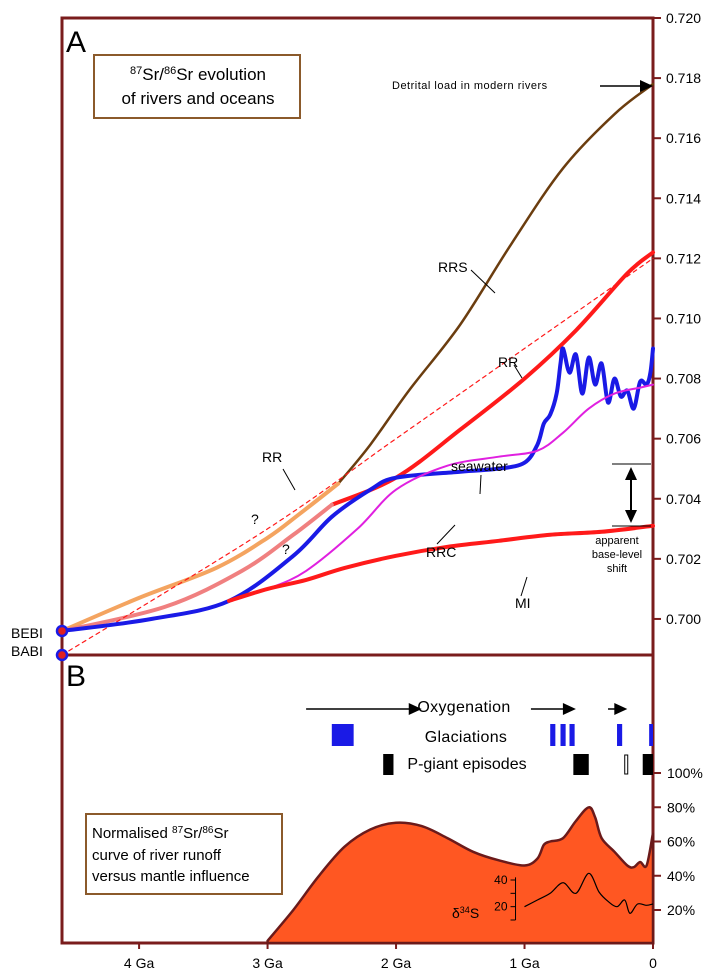 The image size is (723, 974). What do you see at coordinates (646, 86) in the screenshot?
I see `detrital-arrowhead` at bounding box center [646, 86].